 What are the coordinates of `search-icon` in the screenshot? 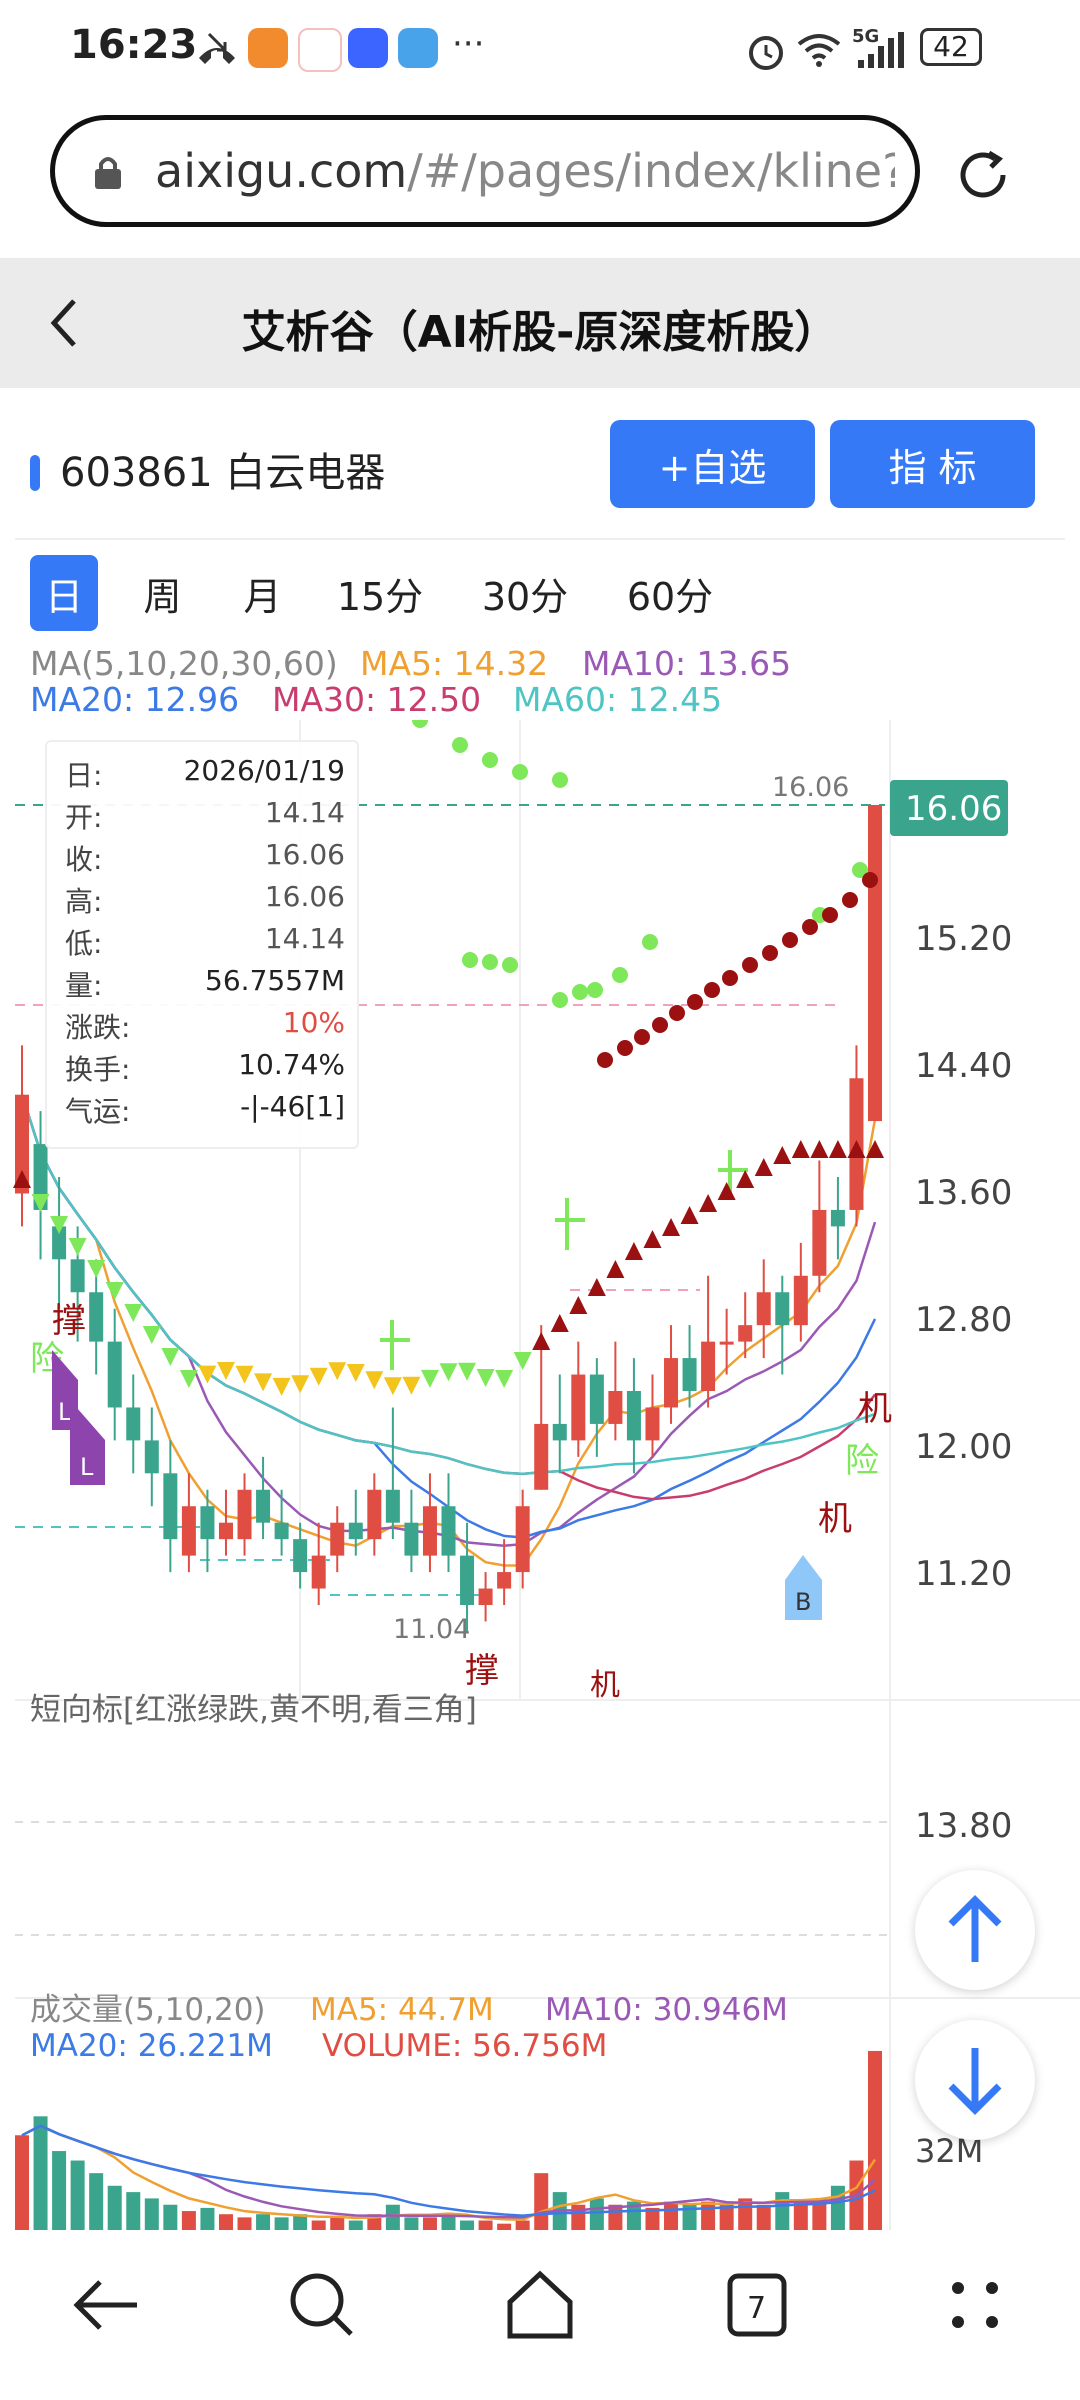 It's located at (322, 2305).